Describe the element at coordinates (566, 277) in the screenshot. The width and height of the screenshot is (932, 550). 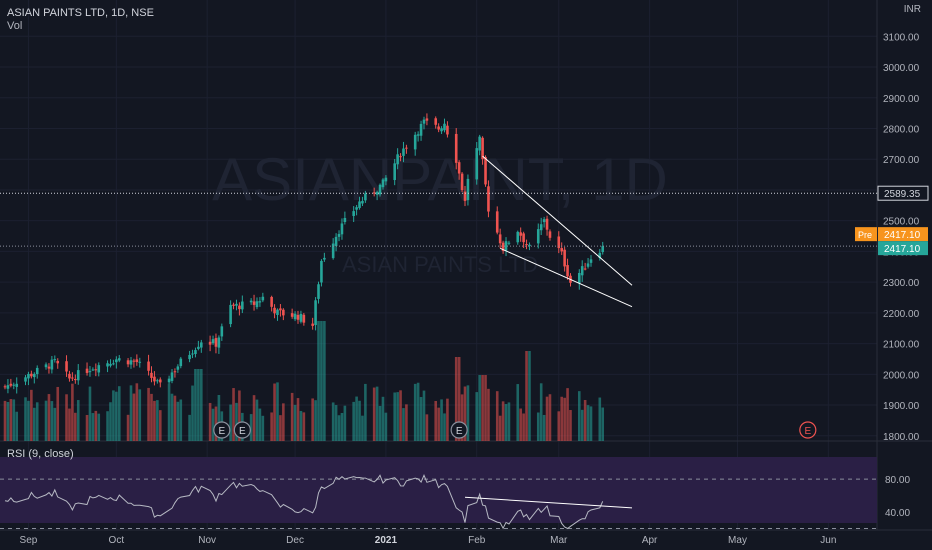
I see `trendline` at that location.